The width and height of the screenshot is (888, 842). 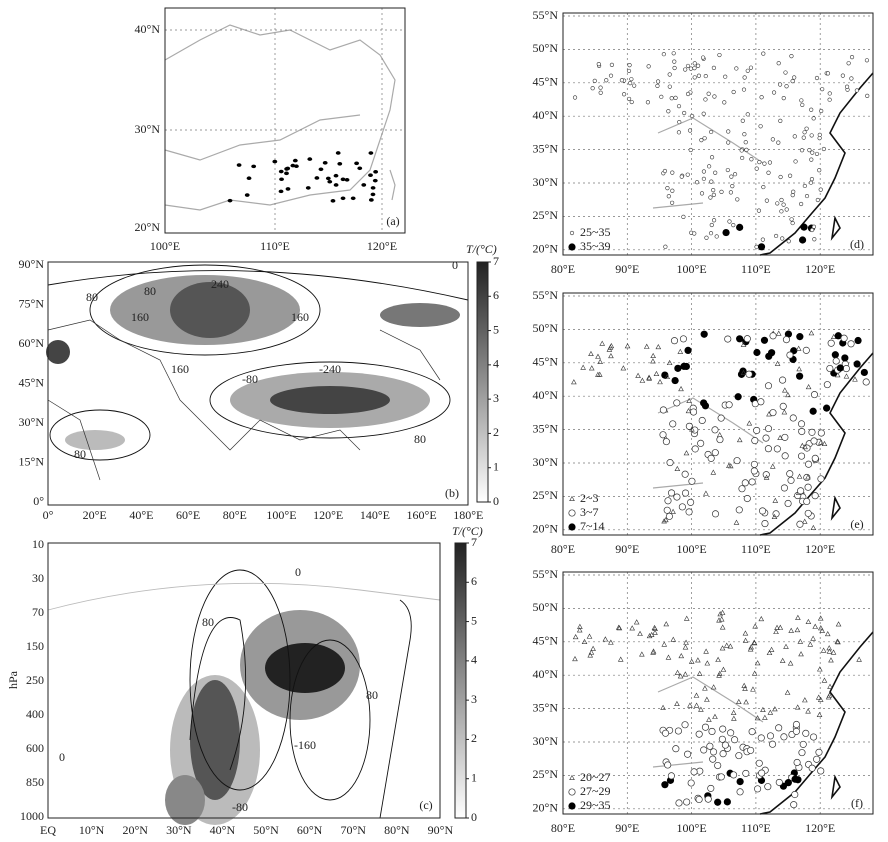 What do you see at coordinates (32, 461) in the screenshot?
I see `lat-label: 15°N` at bounding box center [32, 461].